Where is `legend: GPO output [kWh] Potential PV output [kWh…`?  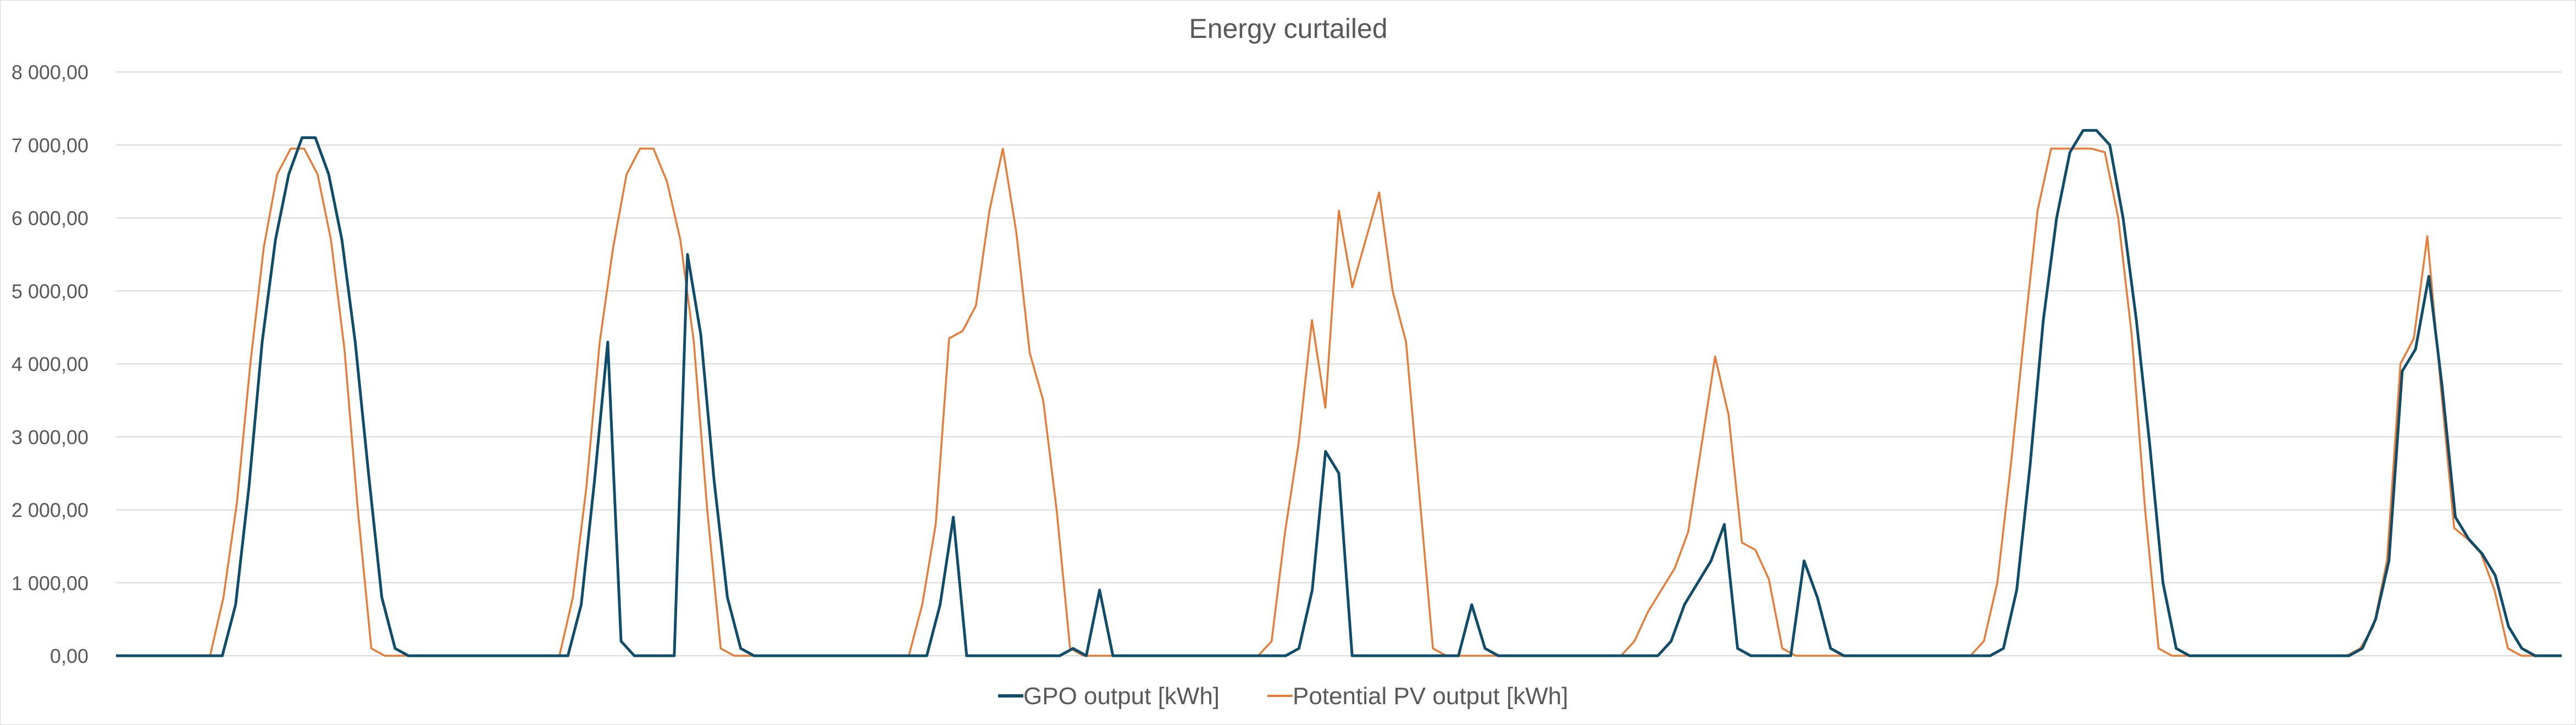 legend: GPO output [kWh] Potential PV output [kWh… is located at coordinates (1283, 696).